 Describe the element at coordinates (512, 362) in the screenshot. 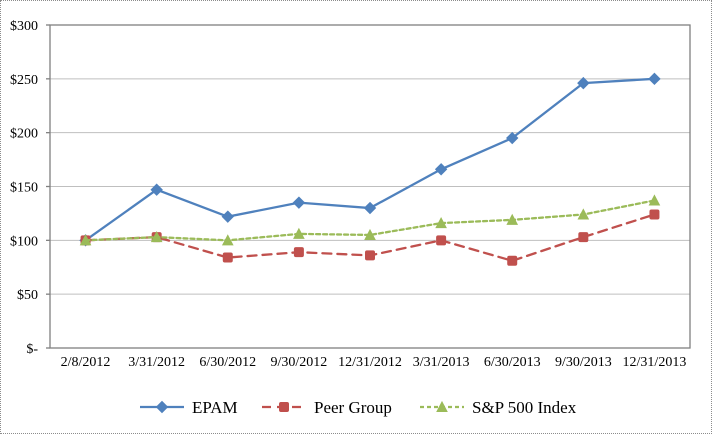

I see `x-axis-label: 6/30/2013` at that location.